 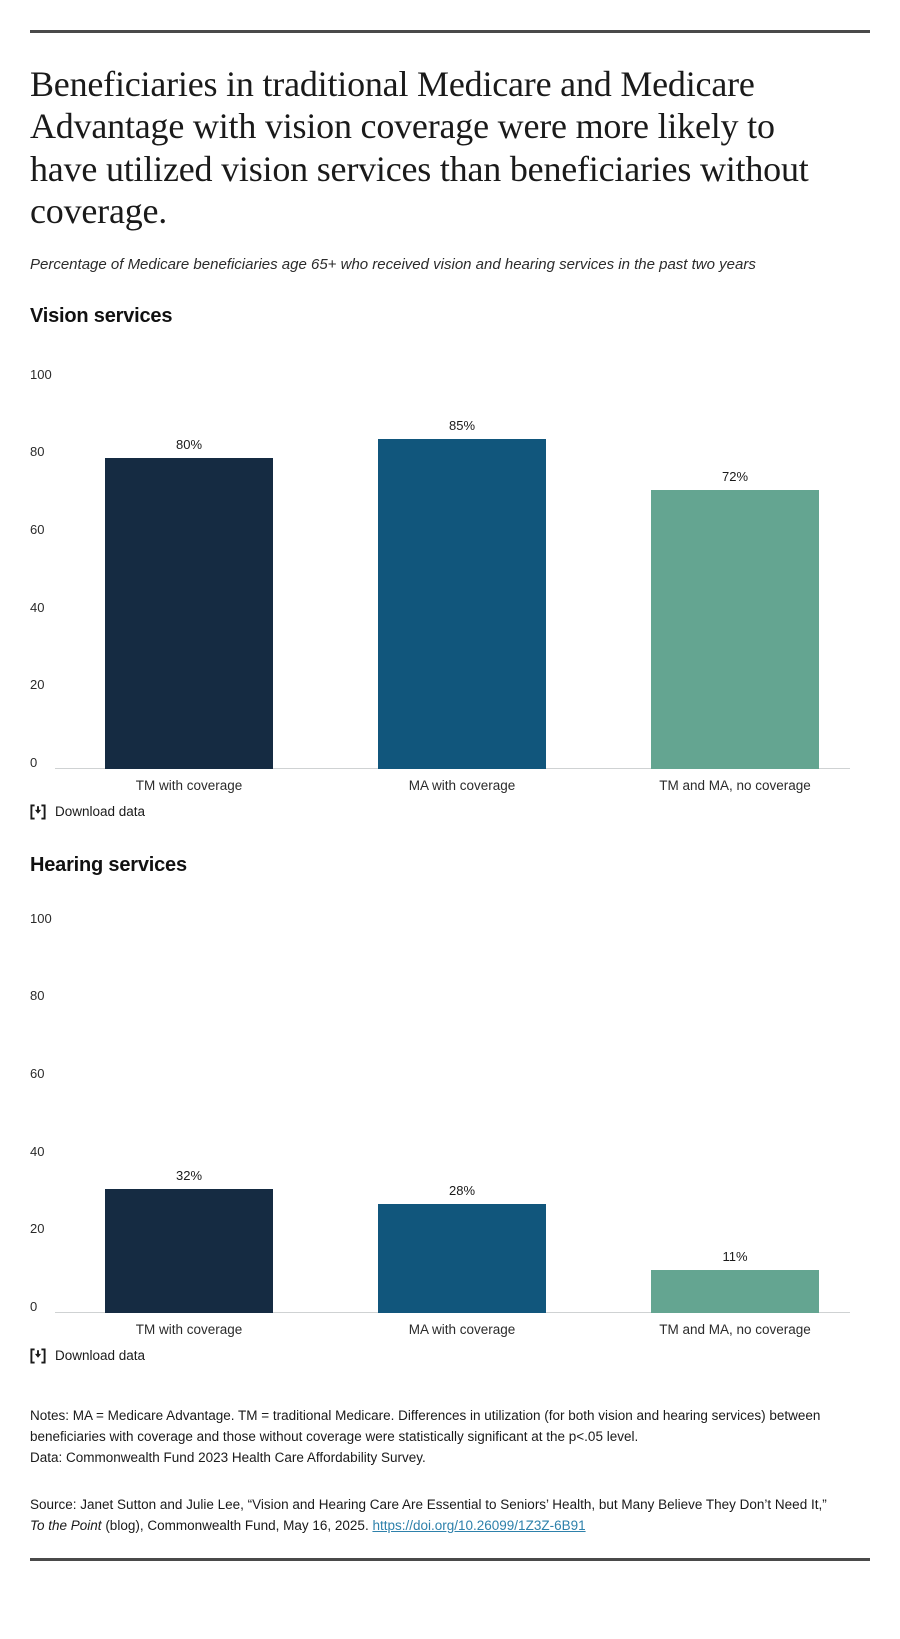 What do you see at coordinates (462, 1191) in the screenshot?
I see `bar-value-label: 28%` at bounding box center [462, 1191].